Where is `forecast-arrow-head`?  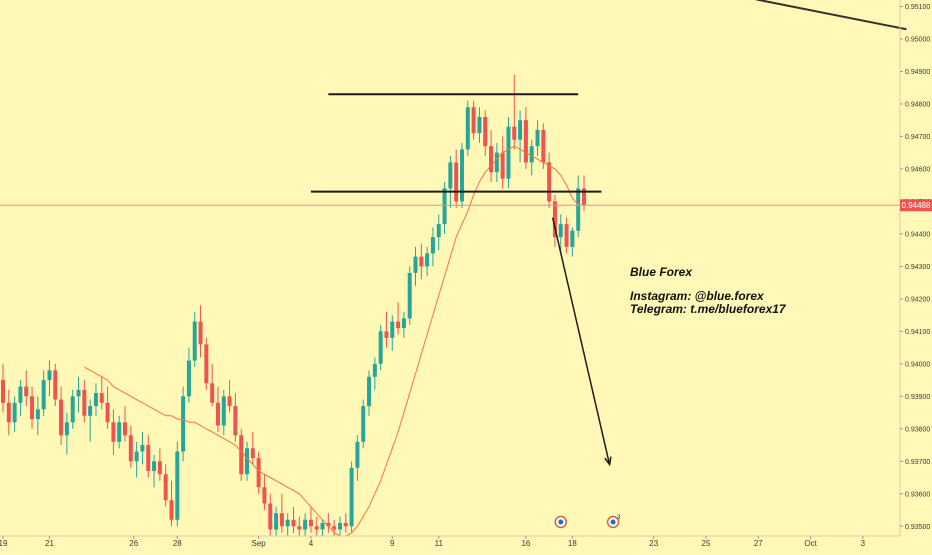 forecast-arrow-head is located at coordinates (608, 461).